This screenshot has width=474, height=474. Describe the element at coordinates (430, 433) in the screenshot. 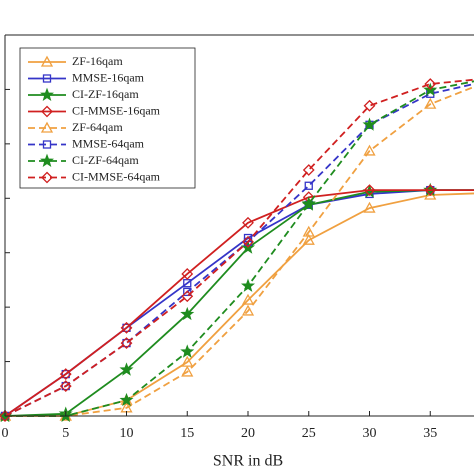

I see `x-tick-label: 35` at that location.